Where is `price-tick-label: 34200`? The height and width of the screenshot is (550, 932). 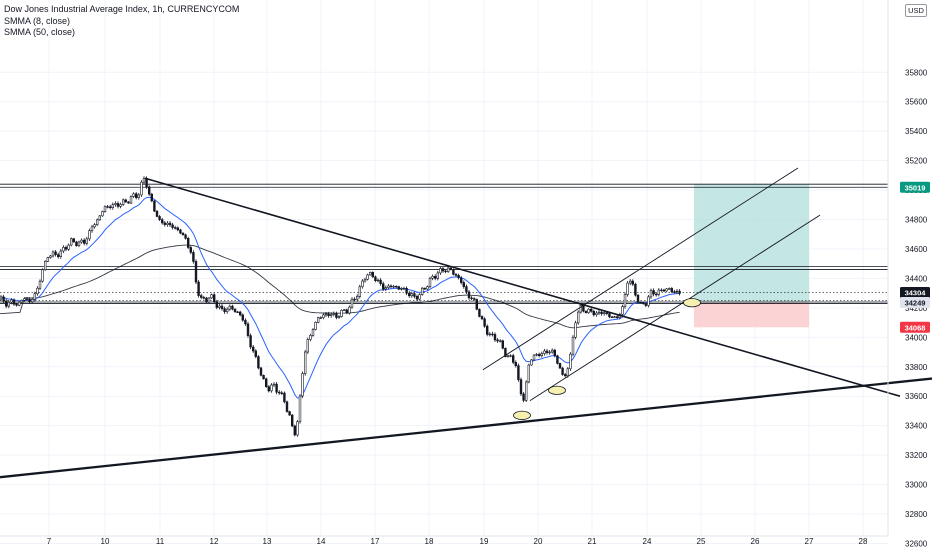
price-tick-label: 34200 is located at coordinates (916, 308).